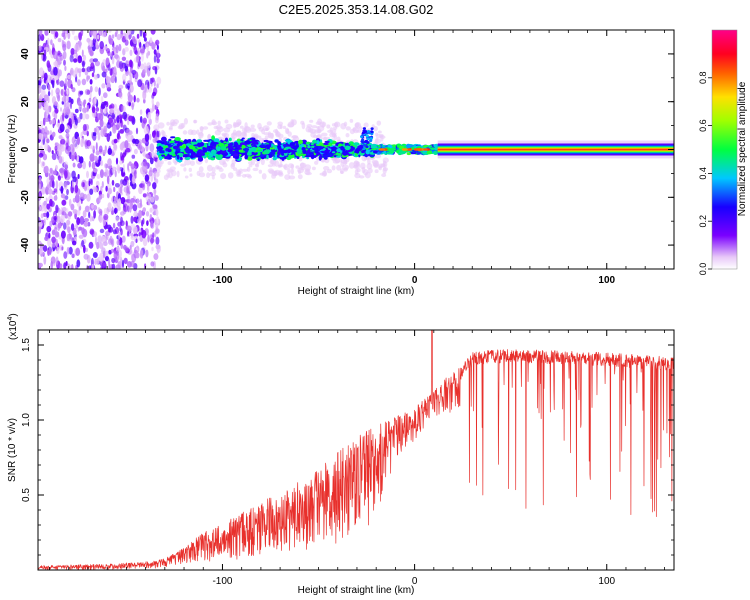 This screenshot has width=750, height=600. What do you see at coordinates (26, 420) in the screenshot?
I see `ytick-label: 1.0` at bounding box center [26, 420].